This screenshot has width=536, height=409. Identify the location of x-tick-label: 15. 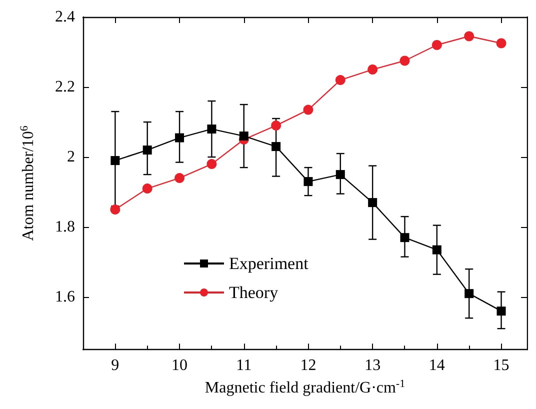
(501, 365).